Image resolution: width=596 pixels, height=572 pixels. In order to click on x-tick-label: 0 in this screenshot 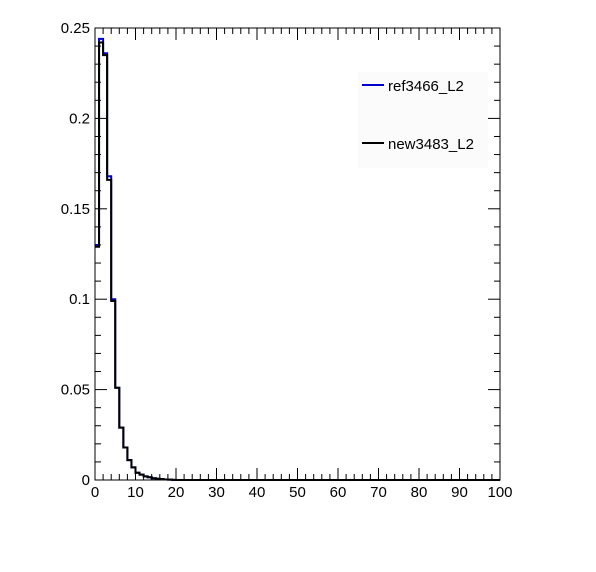, I will do `click(95, 492)`.